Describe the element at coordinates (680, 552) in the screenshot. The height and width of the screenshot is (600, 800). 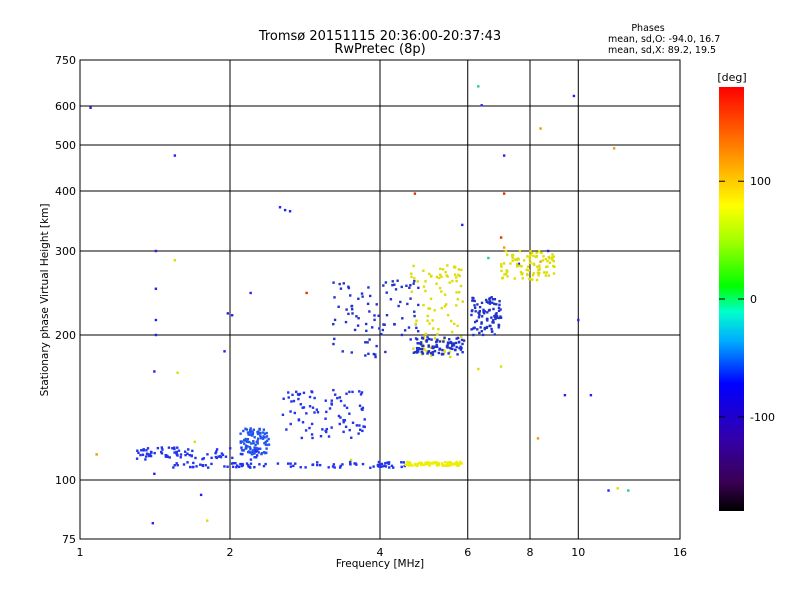
I see `x-tick-label: 16` at that location.